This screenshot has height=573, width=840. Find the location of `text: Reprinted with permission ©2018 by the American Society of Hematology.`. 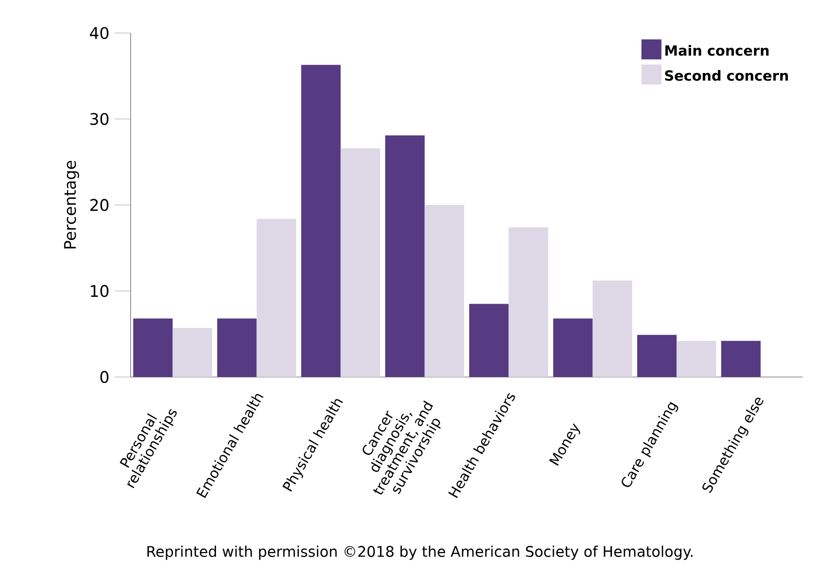

text: Reprinted with permission ©2018 by the American Society of Hematology. is located at coordinates (419, 553).